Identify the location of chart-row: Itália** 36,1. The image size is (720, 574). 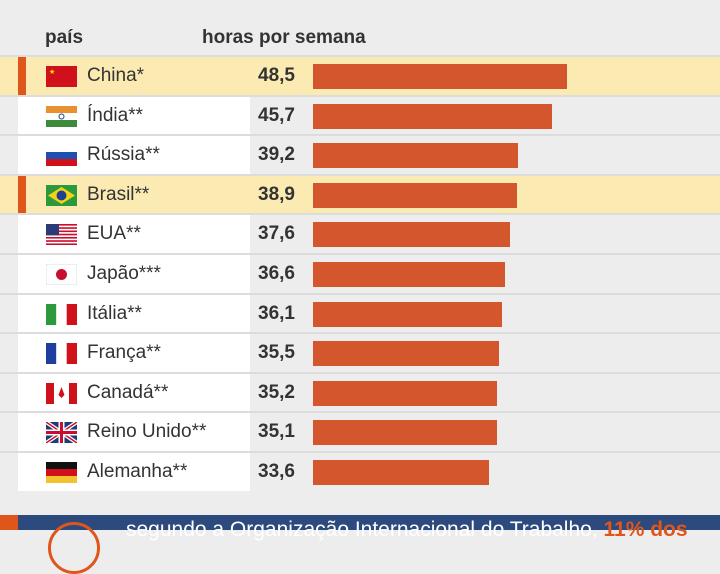
(360, 312).